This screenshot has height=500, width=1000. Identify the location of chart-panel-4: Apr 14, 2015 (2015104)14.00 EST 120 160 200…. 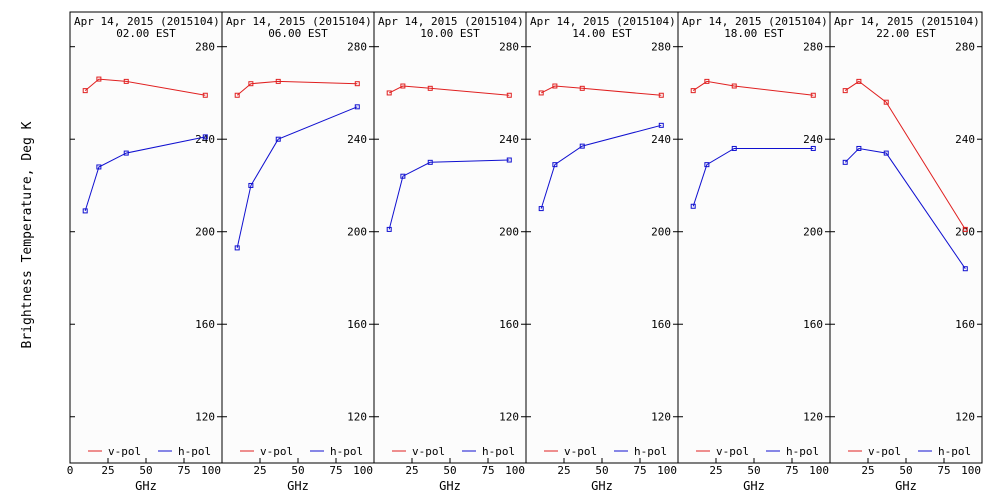
(602, 252).